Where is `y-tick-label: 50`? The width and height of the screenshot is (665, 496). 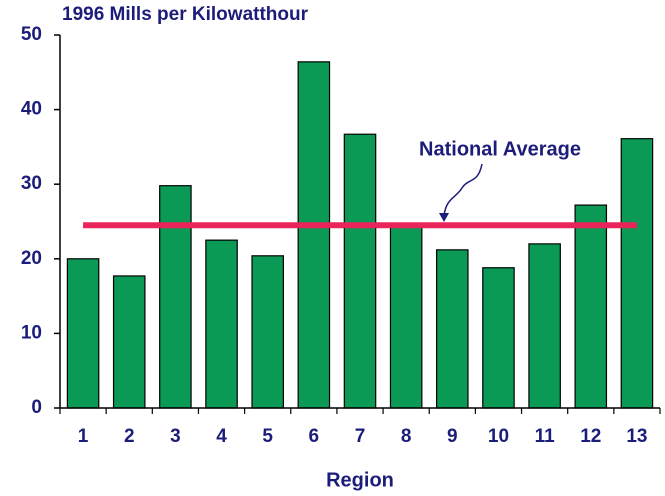
y-tick-label: 50 is located at coordinates (31, 34).